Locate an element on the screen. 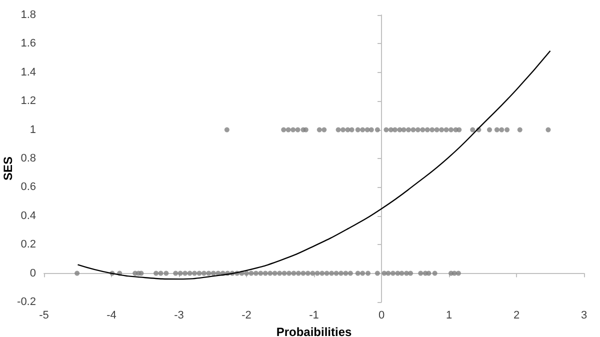 The image size is (600, 337). x-tick-label: -5 is located at coordinates (44, 316).